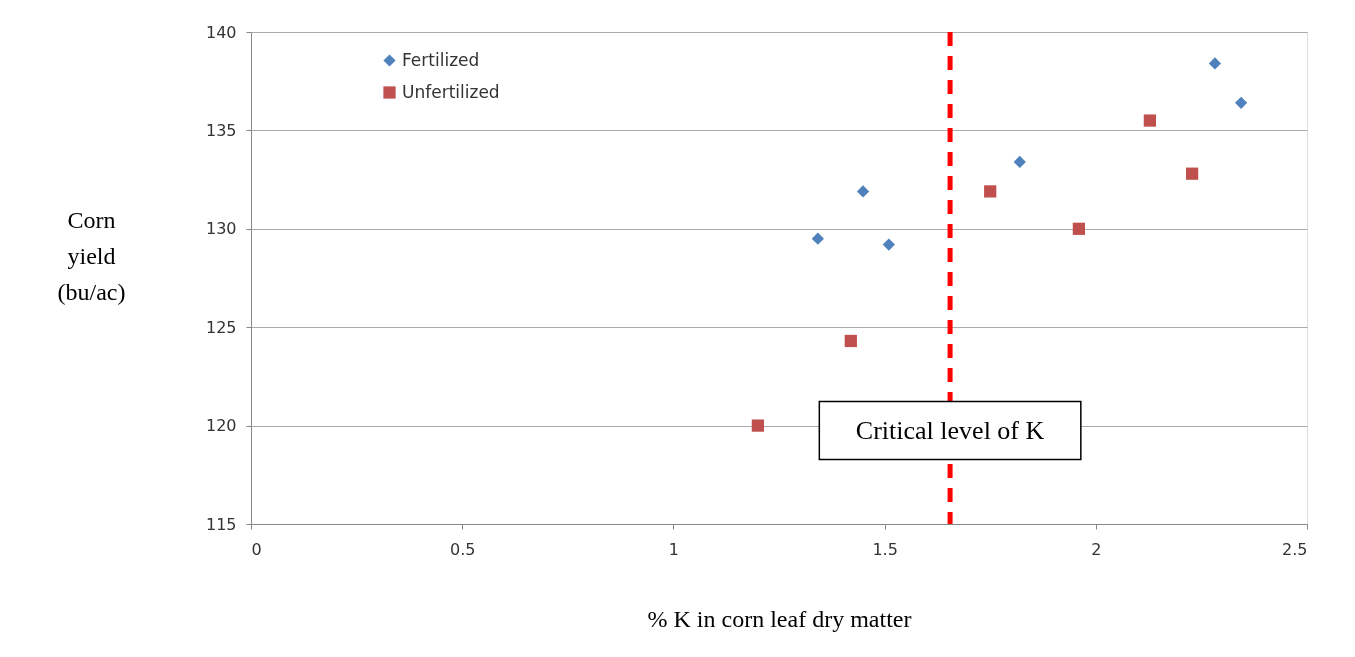 This screenshot has height=657, width=1355. What do you see at coordinates (462, 549) in the screenshot?
I see `x-tick-label: 0.5` at bounding box center [462, 549].